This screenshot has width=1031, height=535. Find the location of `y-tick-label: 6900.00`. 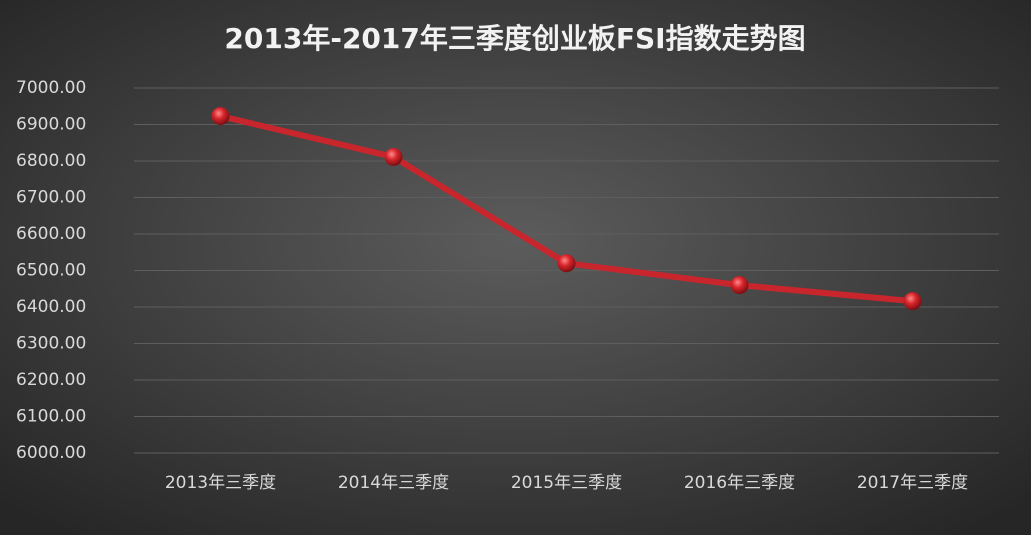

y-tick-label: 6900.00 is located at coordinates (51, 125).